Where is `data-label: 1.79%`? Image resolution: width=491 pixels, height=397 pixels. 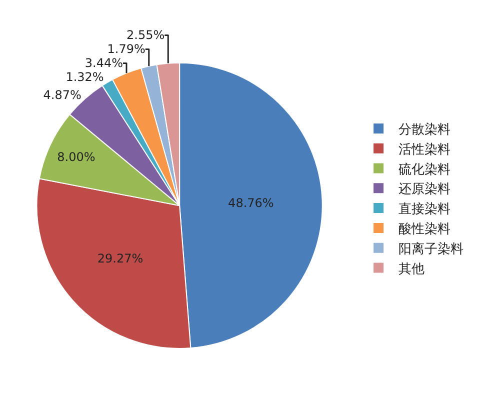 data-label: 1.79% is located at coordinates (126, 49).